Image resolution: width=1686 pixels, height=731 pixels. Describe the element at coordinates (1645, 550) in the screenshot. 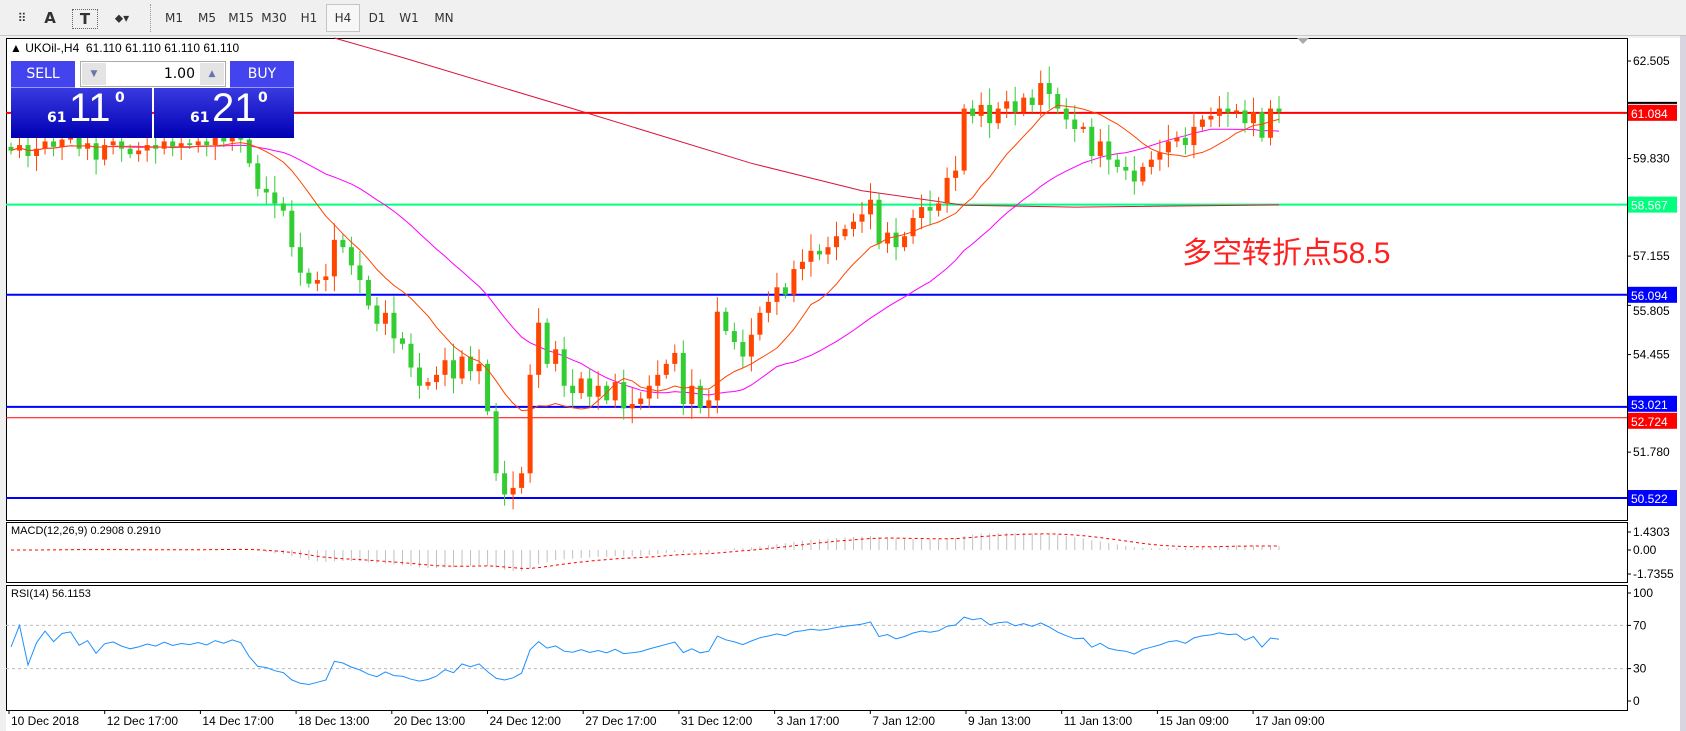

I see `macd-tick-label: 0.00` at that location.